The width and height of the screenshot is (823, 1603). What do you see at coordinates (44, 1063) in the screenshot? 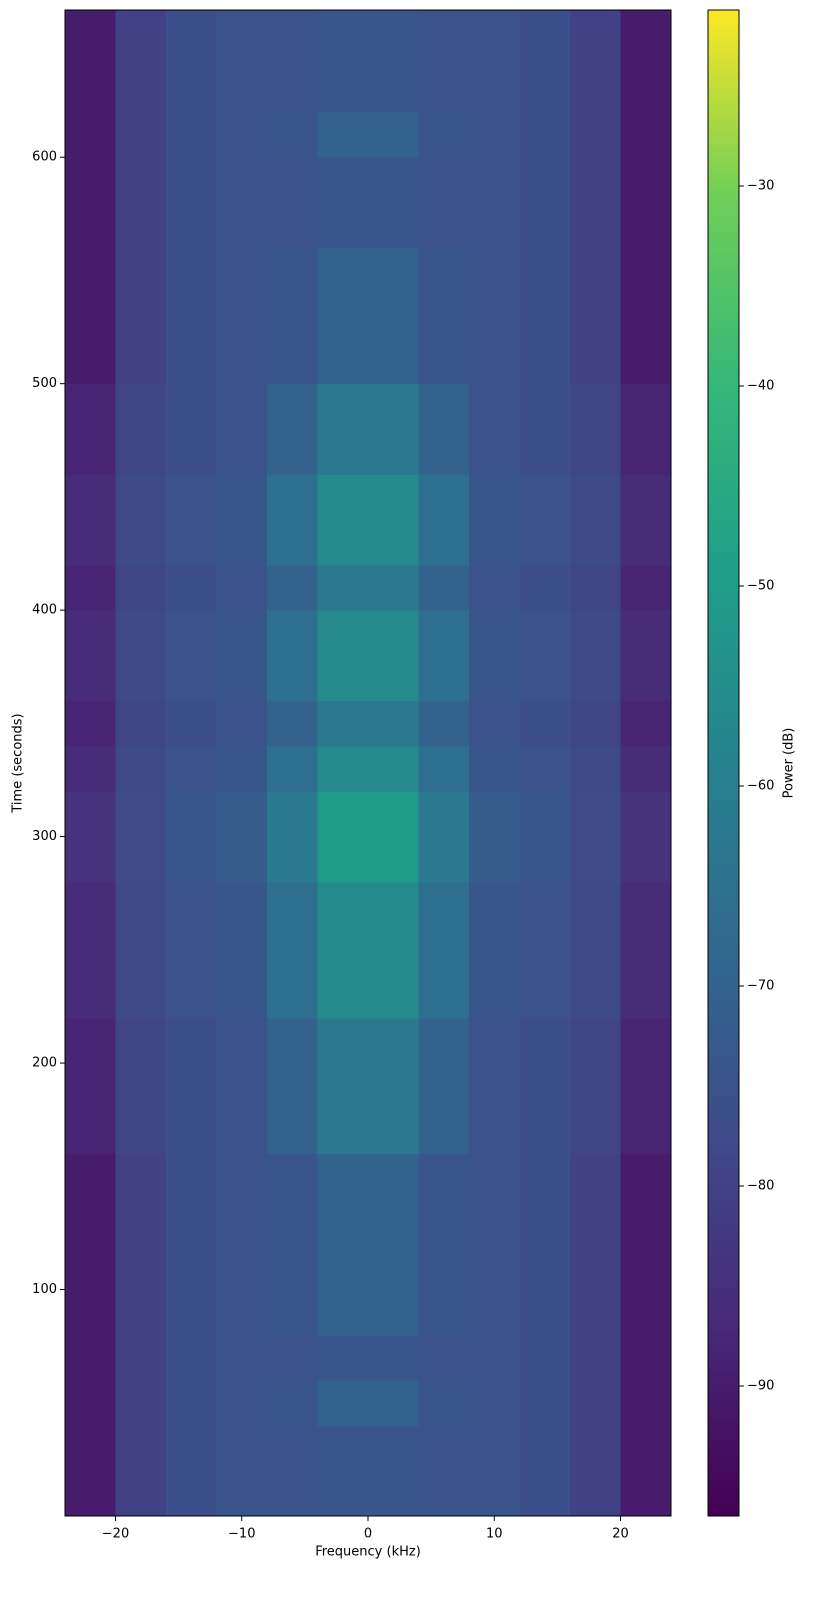
I see `y-tick-label: 200` at bounding box center [44, 1063].